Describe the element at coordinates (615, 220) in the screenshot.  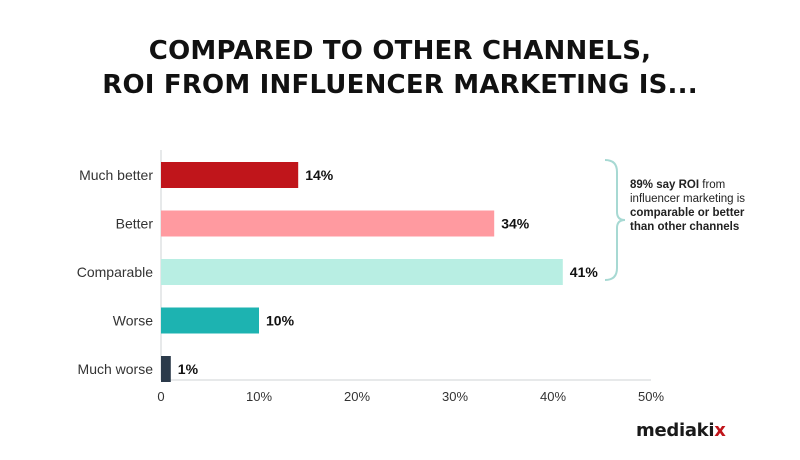
I see `grouping-brace` at that location.